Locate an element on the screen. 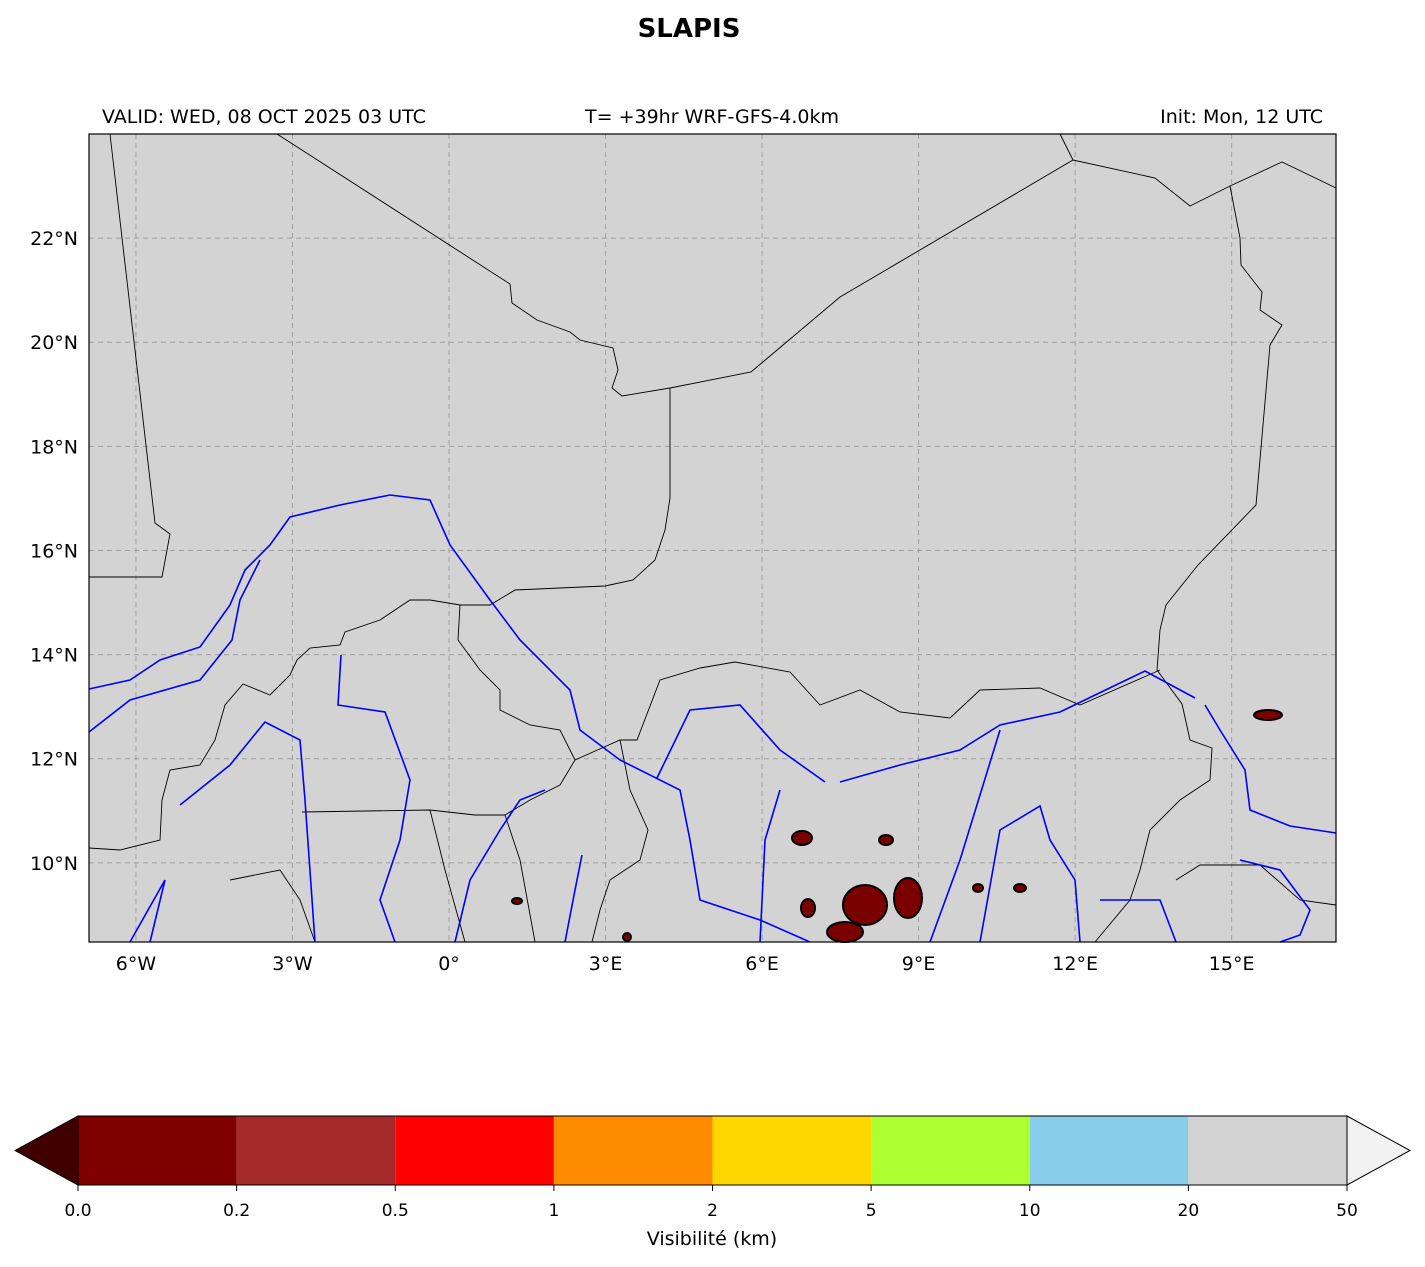  colorbar-label: Visibilité (km) is located at coordinates (712, 1239).